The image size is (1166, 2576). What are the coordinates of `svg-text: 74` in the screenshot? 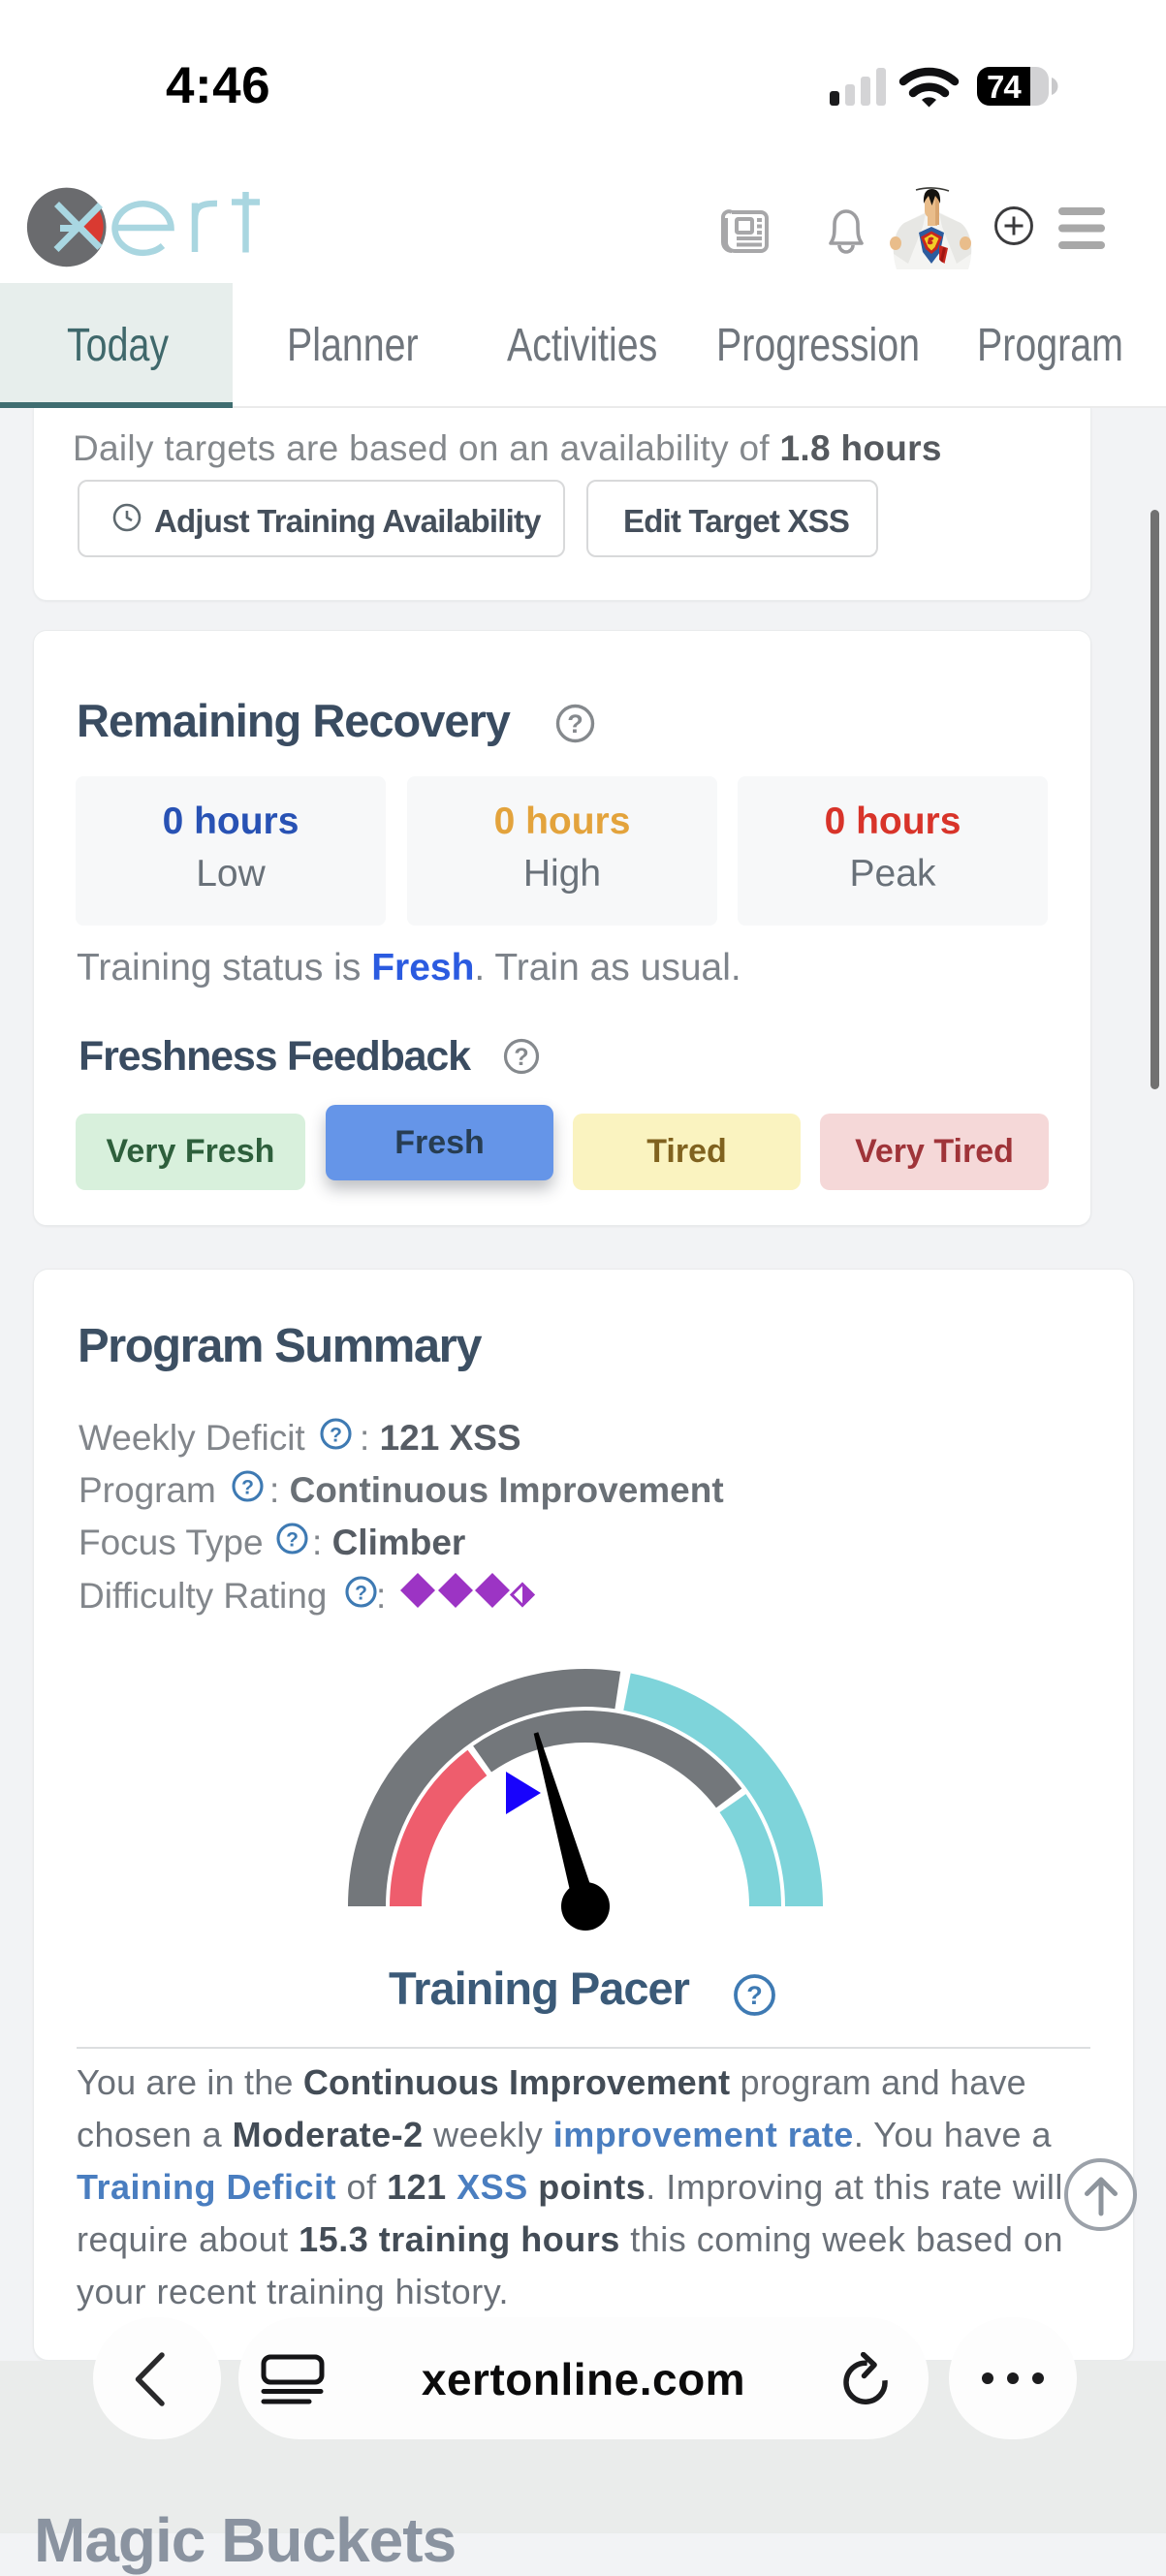 It's located at (1004, 87).